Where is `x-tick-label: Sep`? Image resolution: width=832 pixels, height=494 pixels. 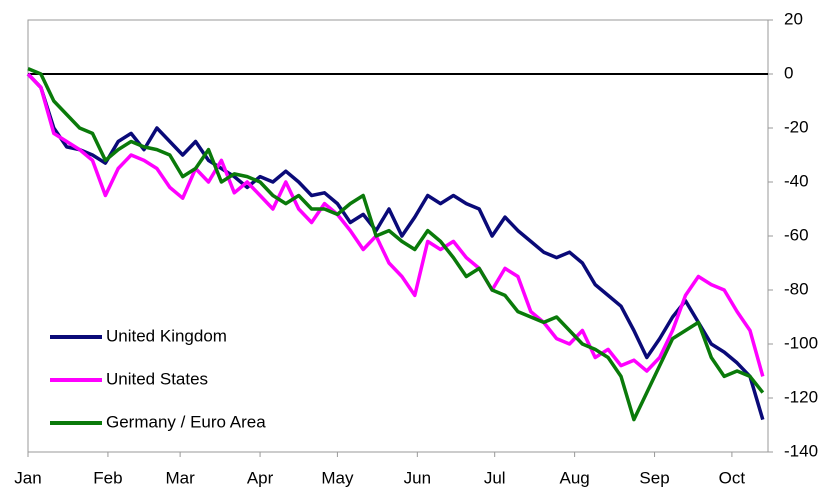
x-tick-label: Sep is located at coordinates (654, 477).